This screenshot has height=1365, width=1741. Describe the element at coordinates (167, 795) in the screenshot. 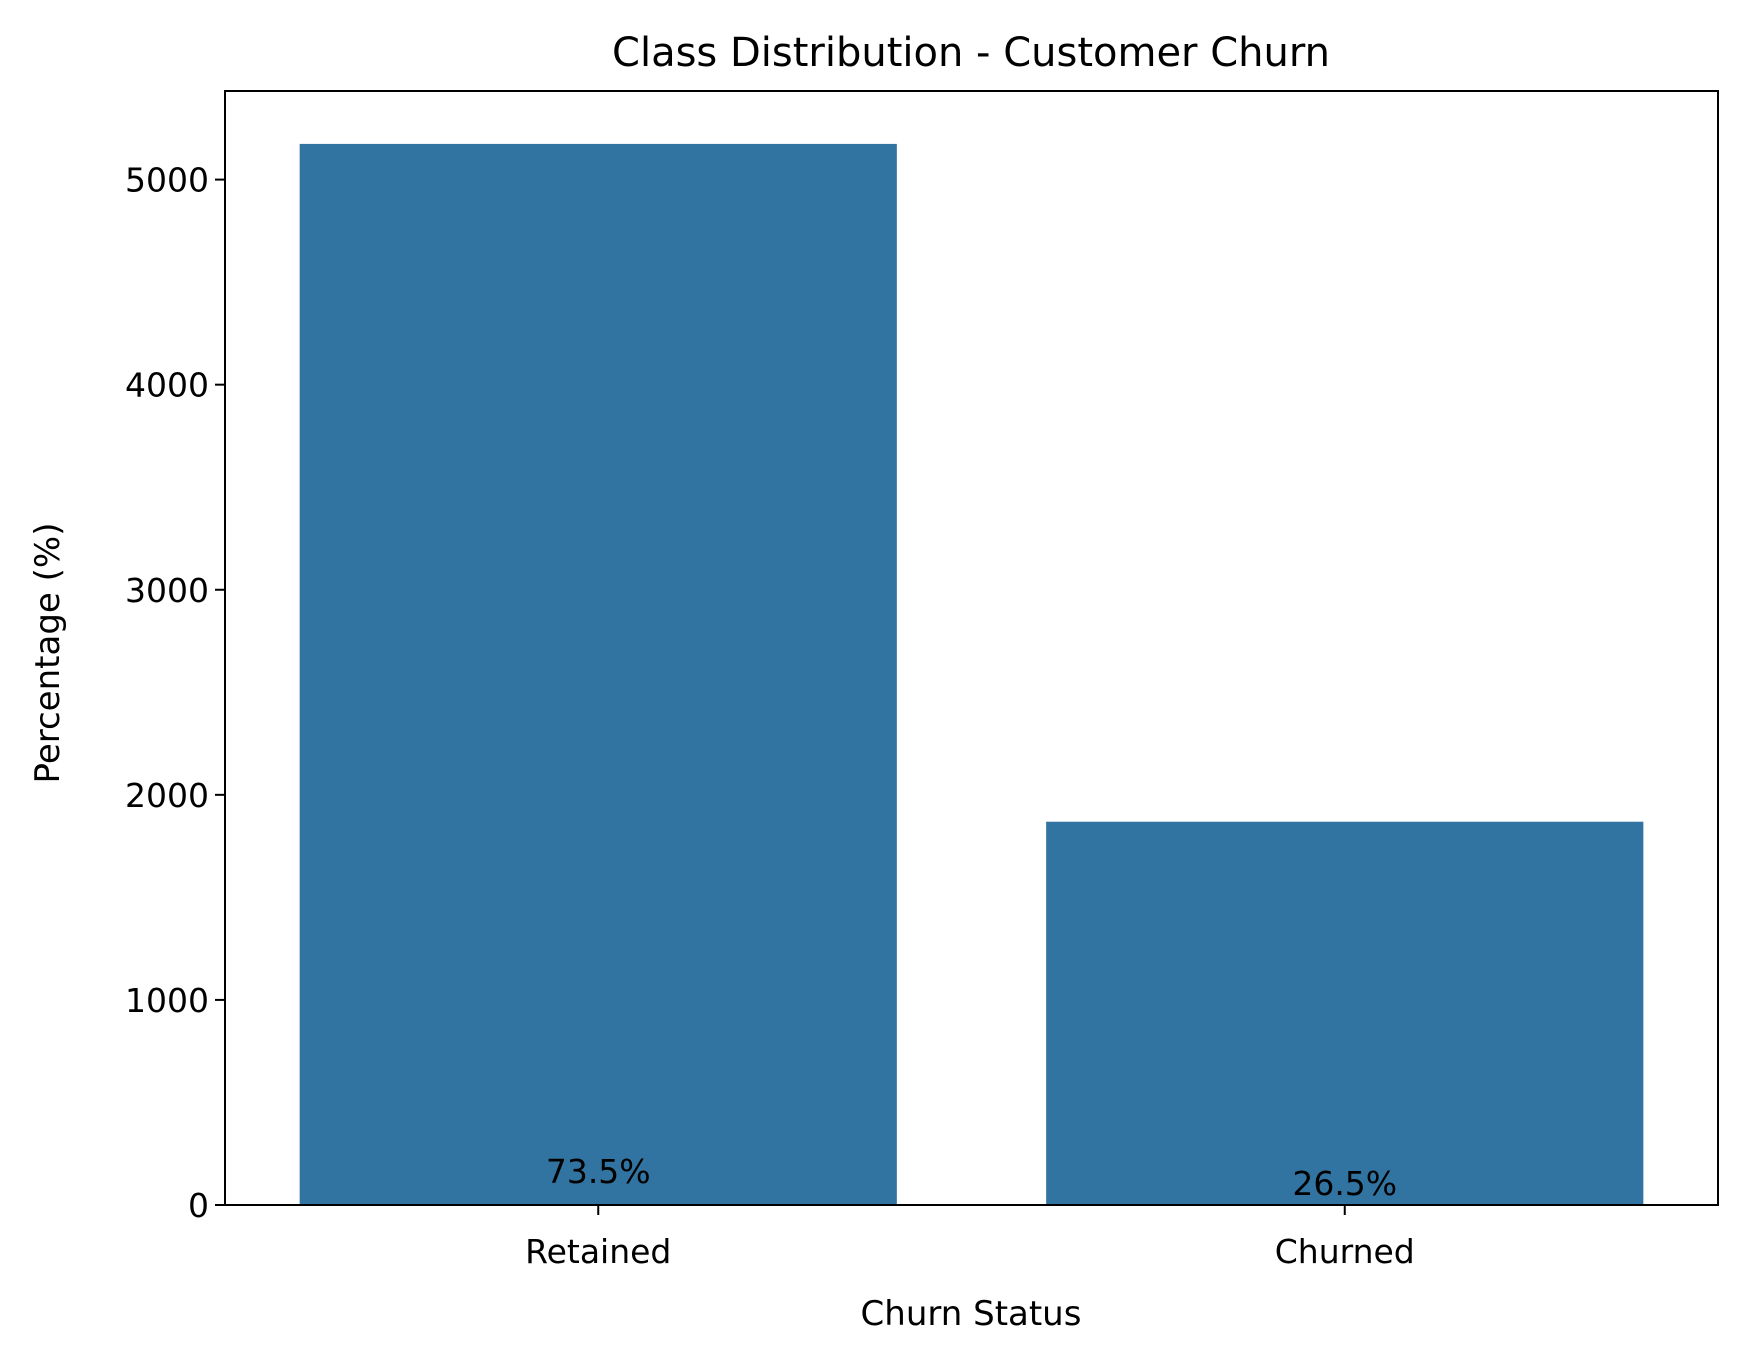

I see `y-tick-label: 2000` at that location.